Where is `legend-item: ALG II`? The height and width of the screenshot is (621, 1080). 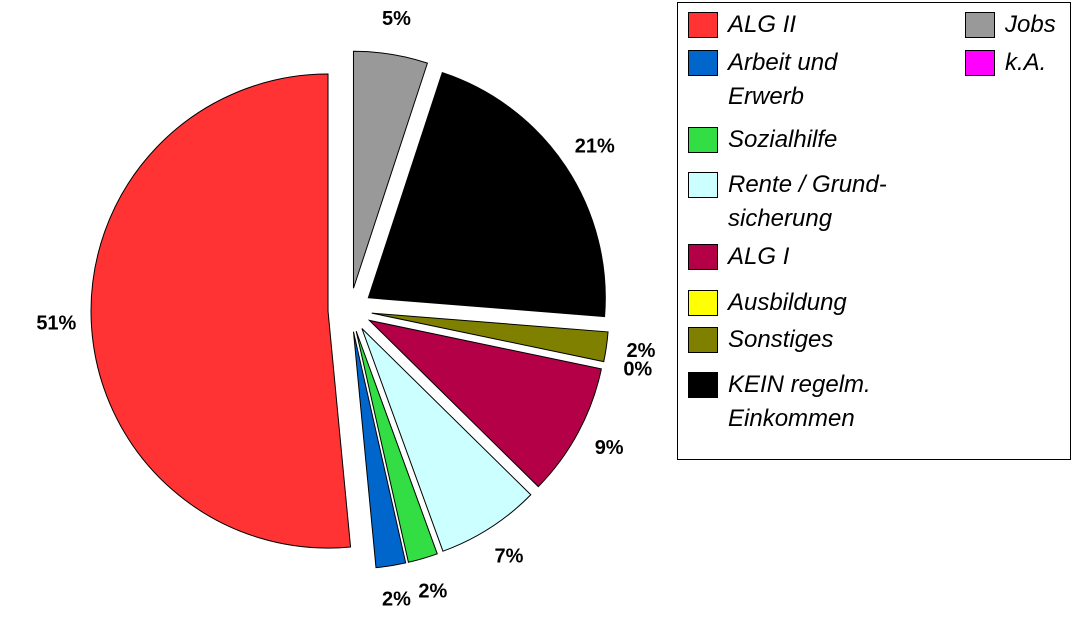 legend-item: ALG II is located at coordinates (803, 25).